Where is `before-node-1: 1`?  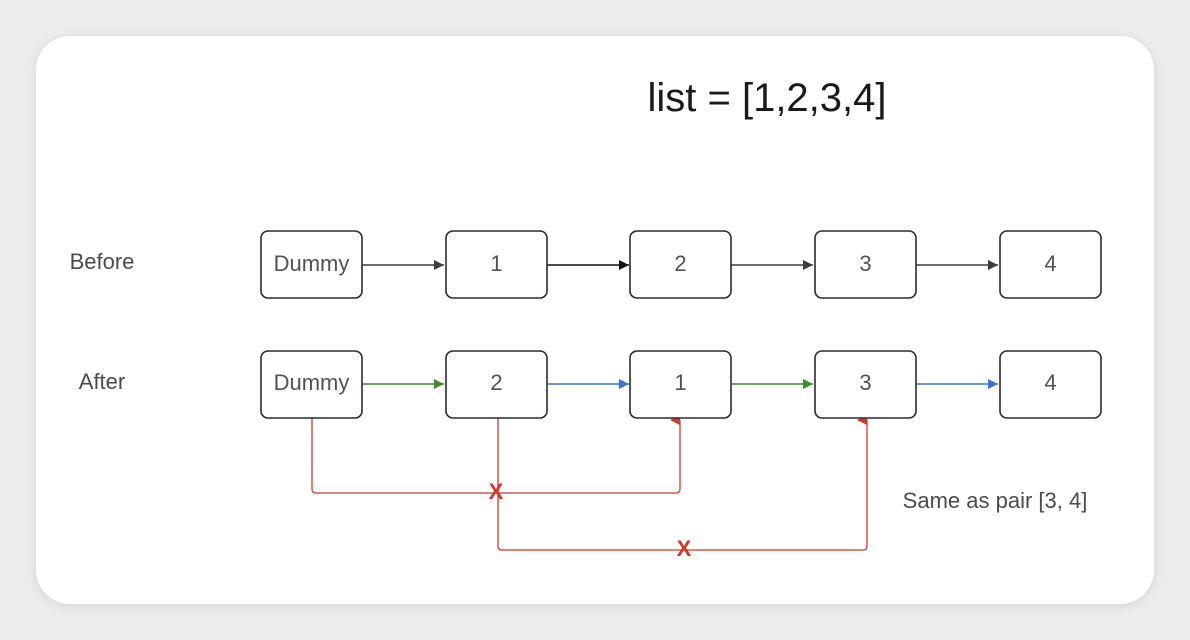
before-node-1: 1 is located at coordinates (496, 264).